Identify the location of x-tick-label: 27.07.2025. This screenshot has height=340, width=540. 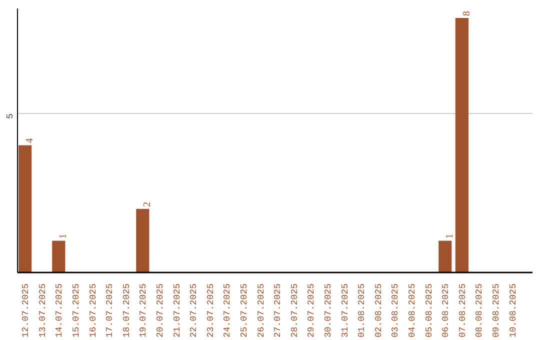
(278, 310).